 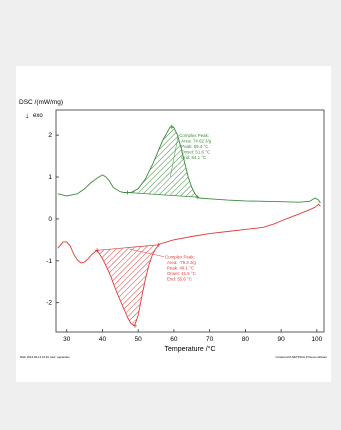 I want to click on peak-annotation-line: Onset: 51.6 °C, so click(x=195, y=152).